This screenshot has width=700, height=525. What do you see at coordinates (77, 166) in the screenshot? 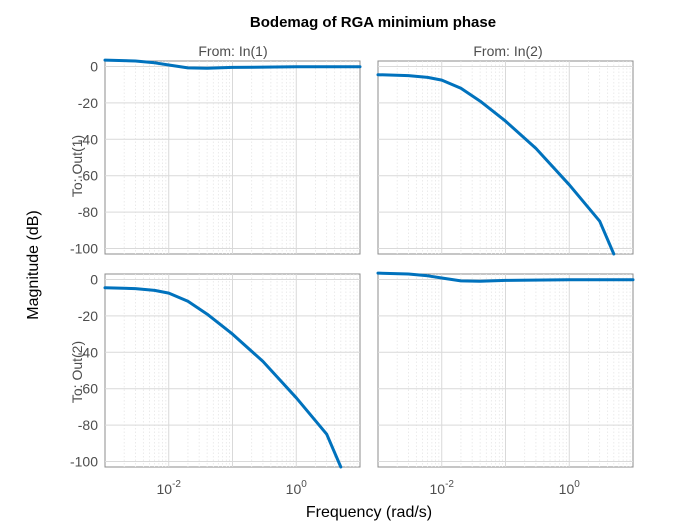
I see `row-label-out1: To: Out(1)` at bounding box center [77, 166].